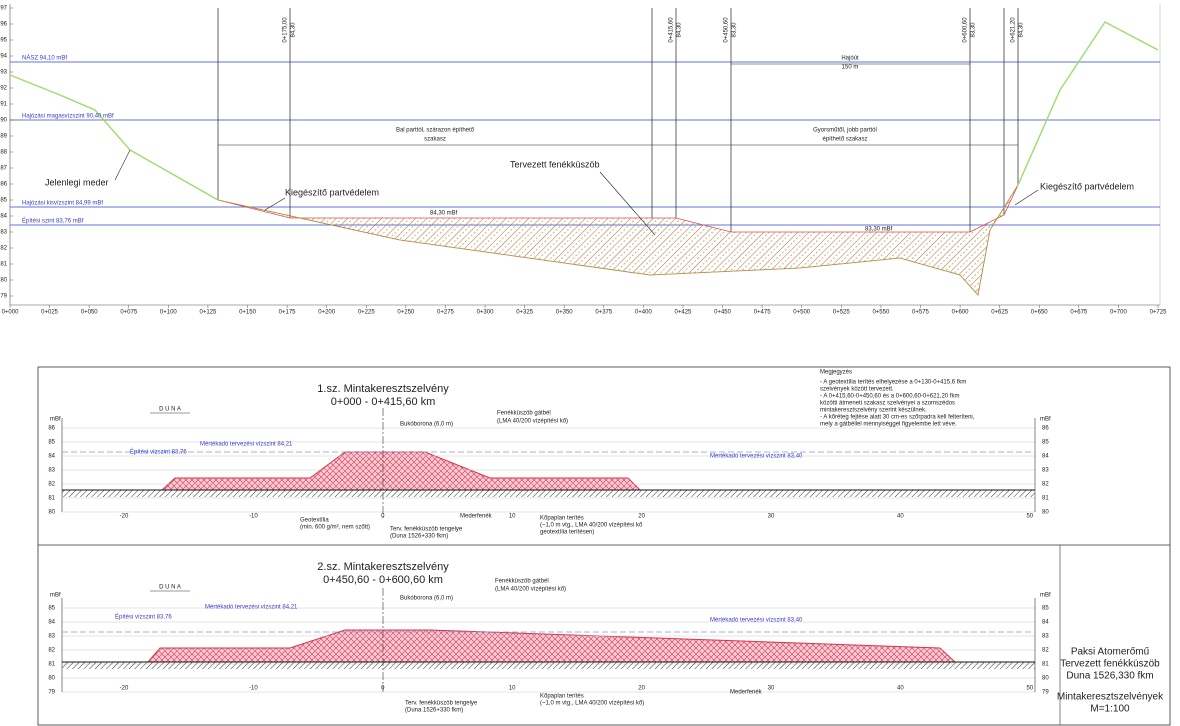  Describe the element at coordinates (53, 221) in the screenshot. I see `water-level-label: Építési szint 83,76 mBf` at that location.